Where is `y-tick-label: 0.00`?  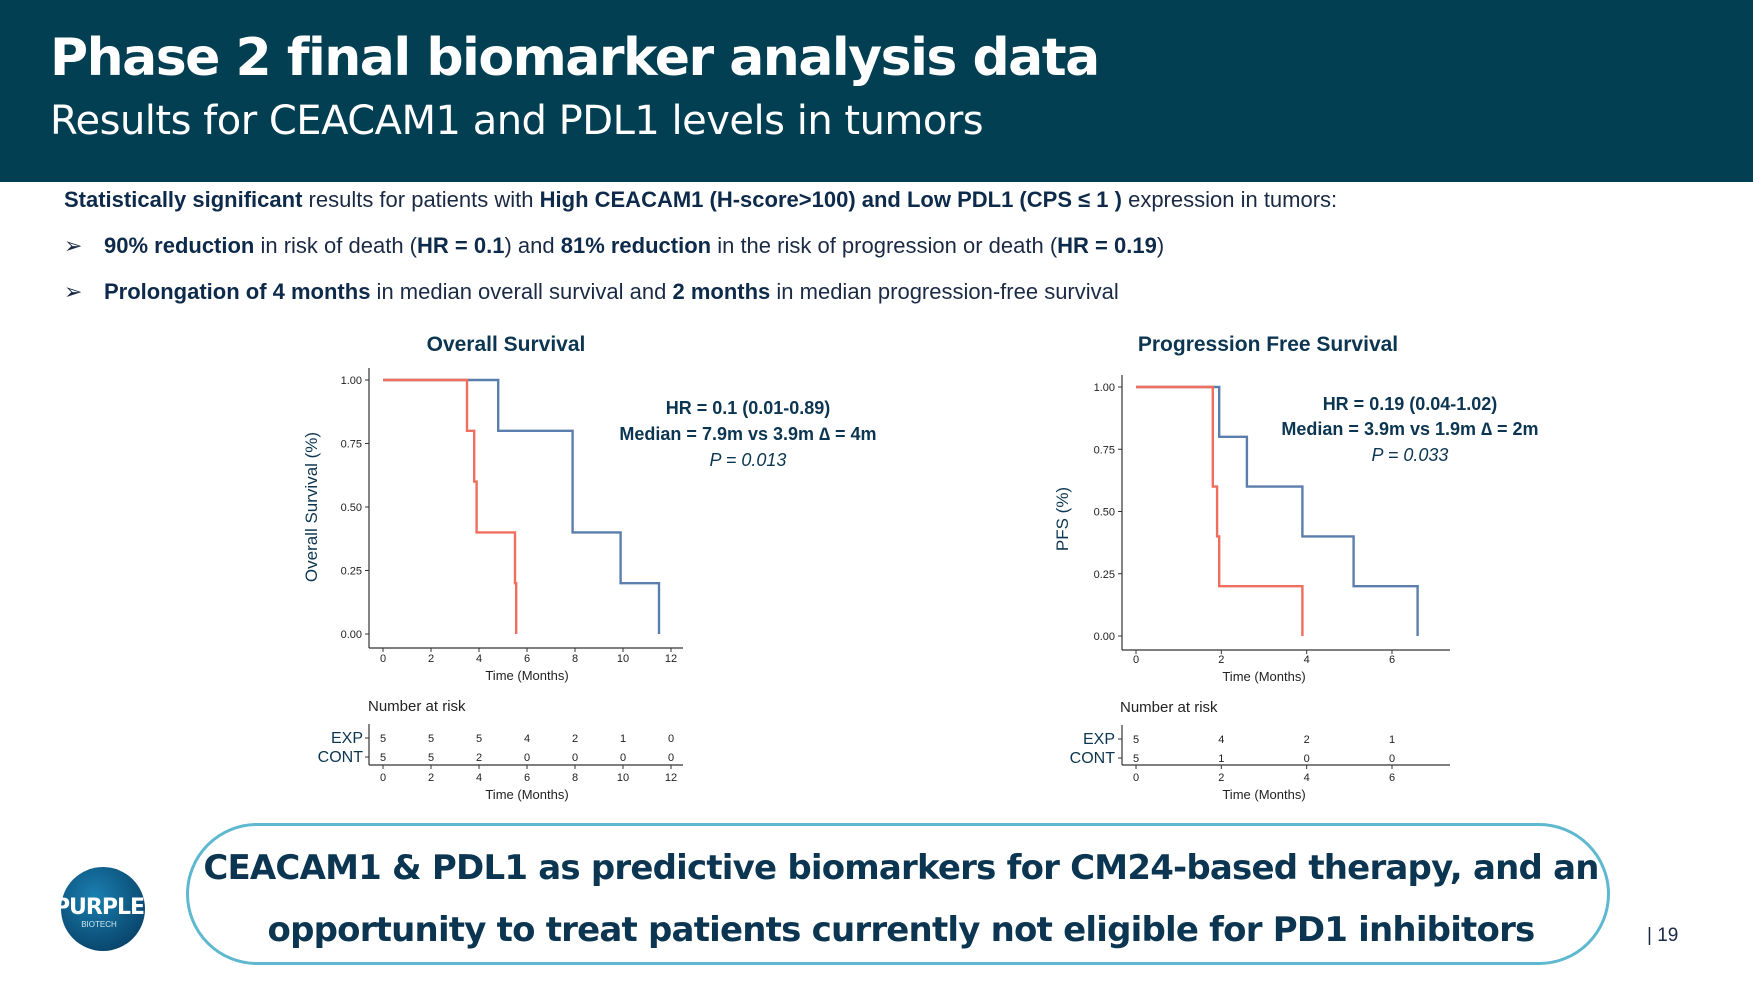
y-tick-label: 0.00 is located at coordinates (1104, 637).